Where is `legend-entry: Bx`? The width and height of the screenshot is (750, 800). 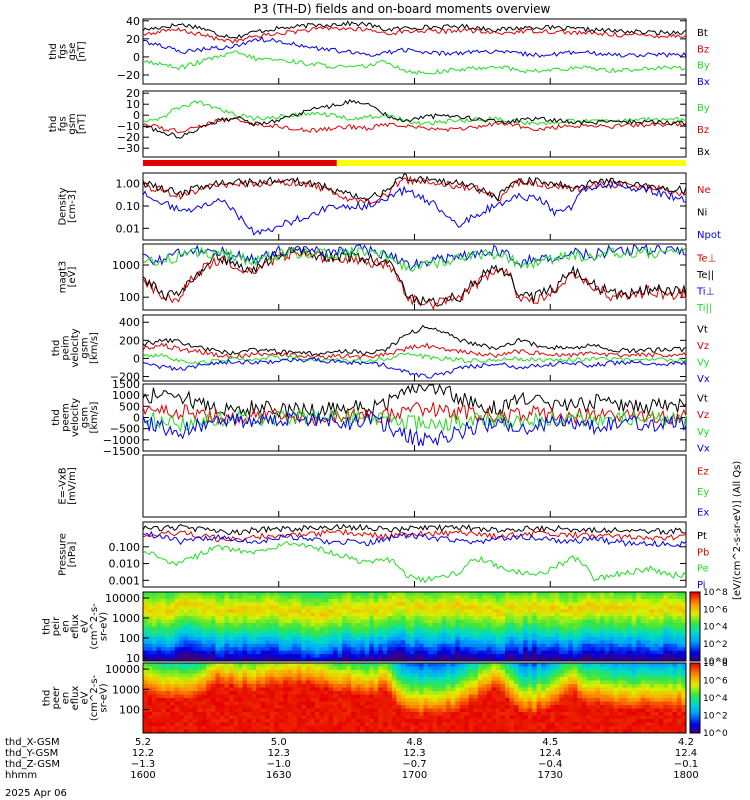
legend-entry: Bx is located at coordinates (703, 152).